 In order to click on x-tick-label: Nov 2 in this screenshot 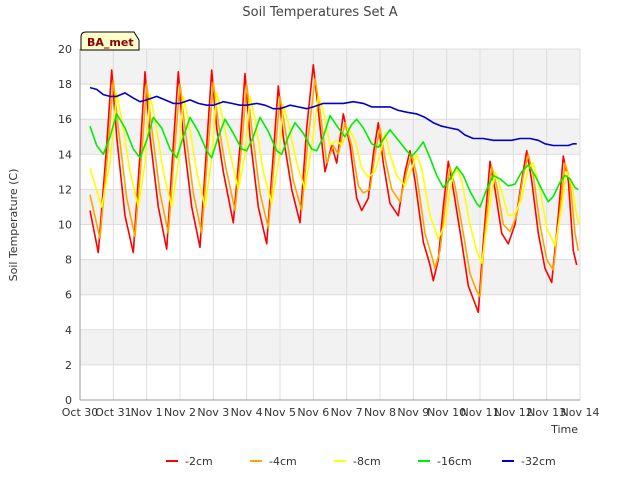, I will do `click(180, 412)`.